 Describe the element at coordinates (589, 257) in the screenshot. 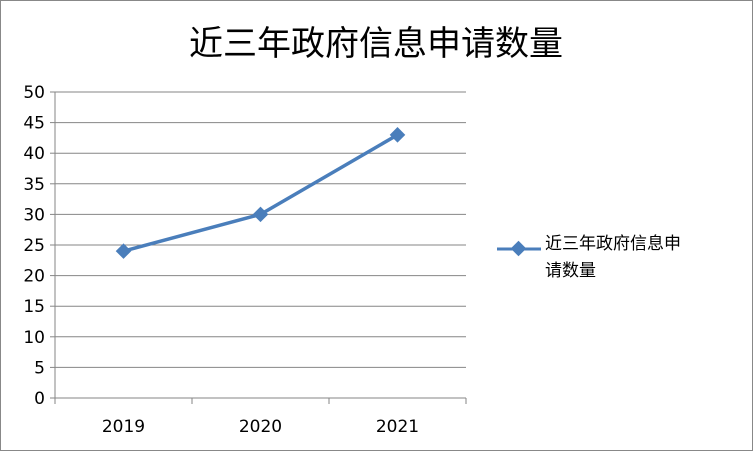

I see `legend: 近三年政府信息申 请数量` at that location.